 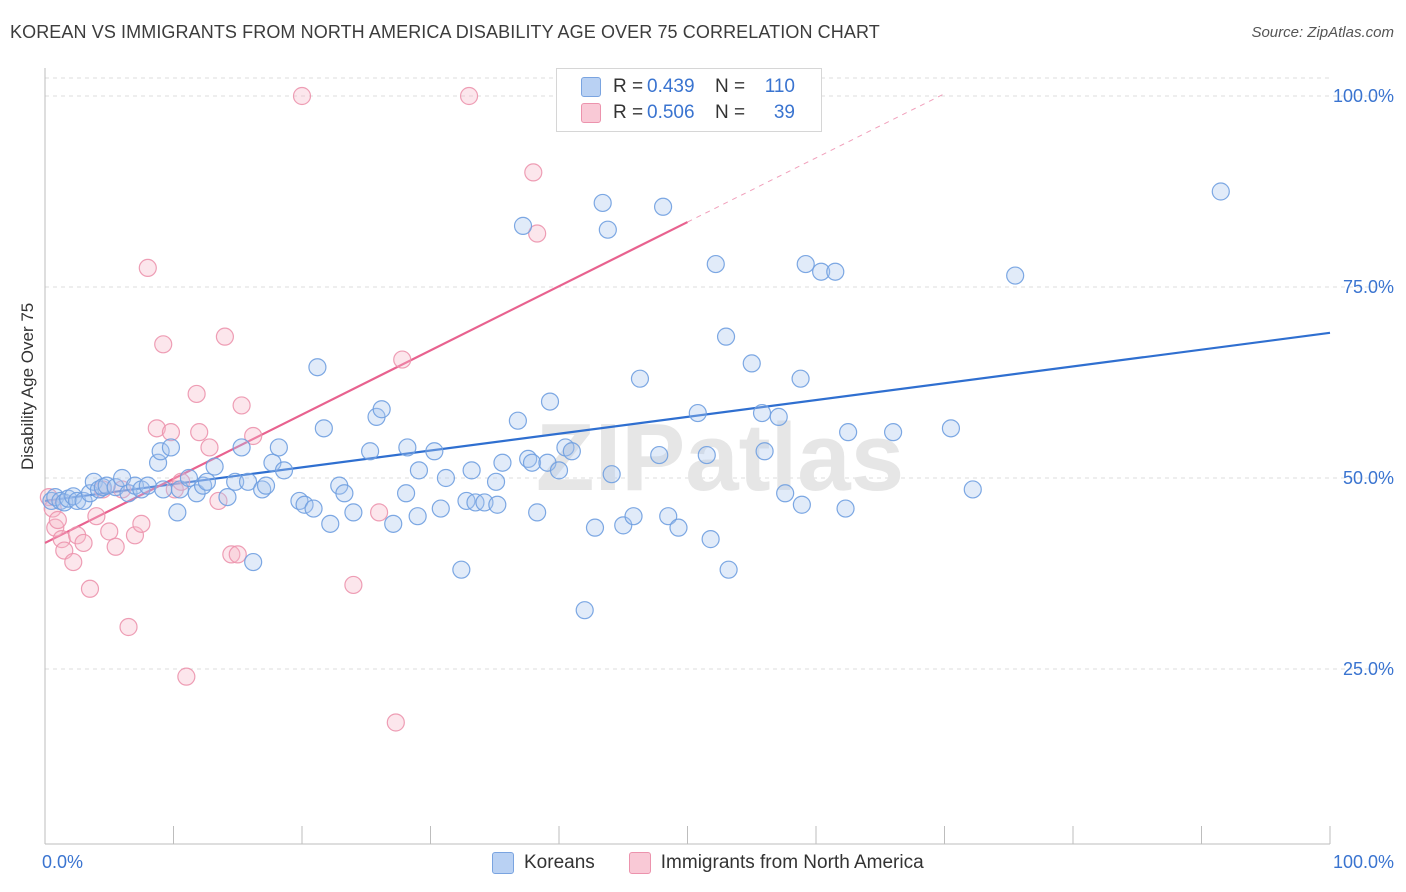 I want to click on koreans-swatch, so click(x=503, y=863).